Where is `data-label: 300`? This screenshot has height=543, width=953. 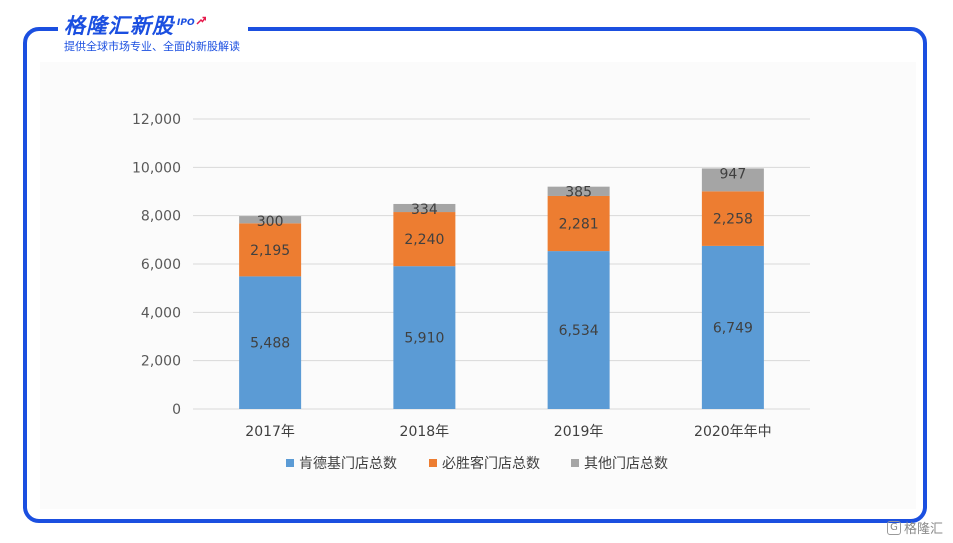
data-label: 300 is located at coordinates (270, 222).